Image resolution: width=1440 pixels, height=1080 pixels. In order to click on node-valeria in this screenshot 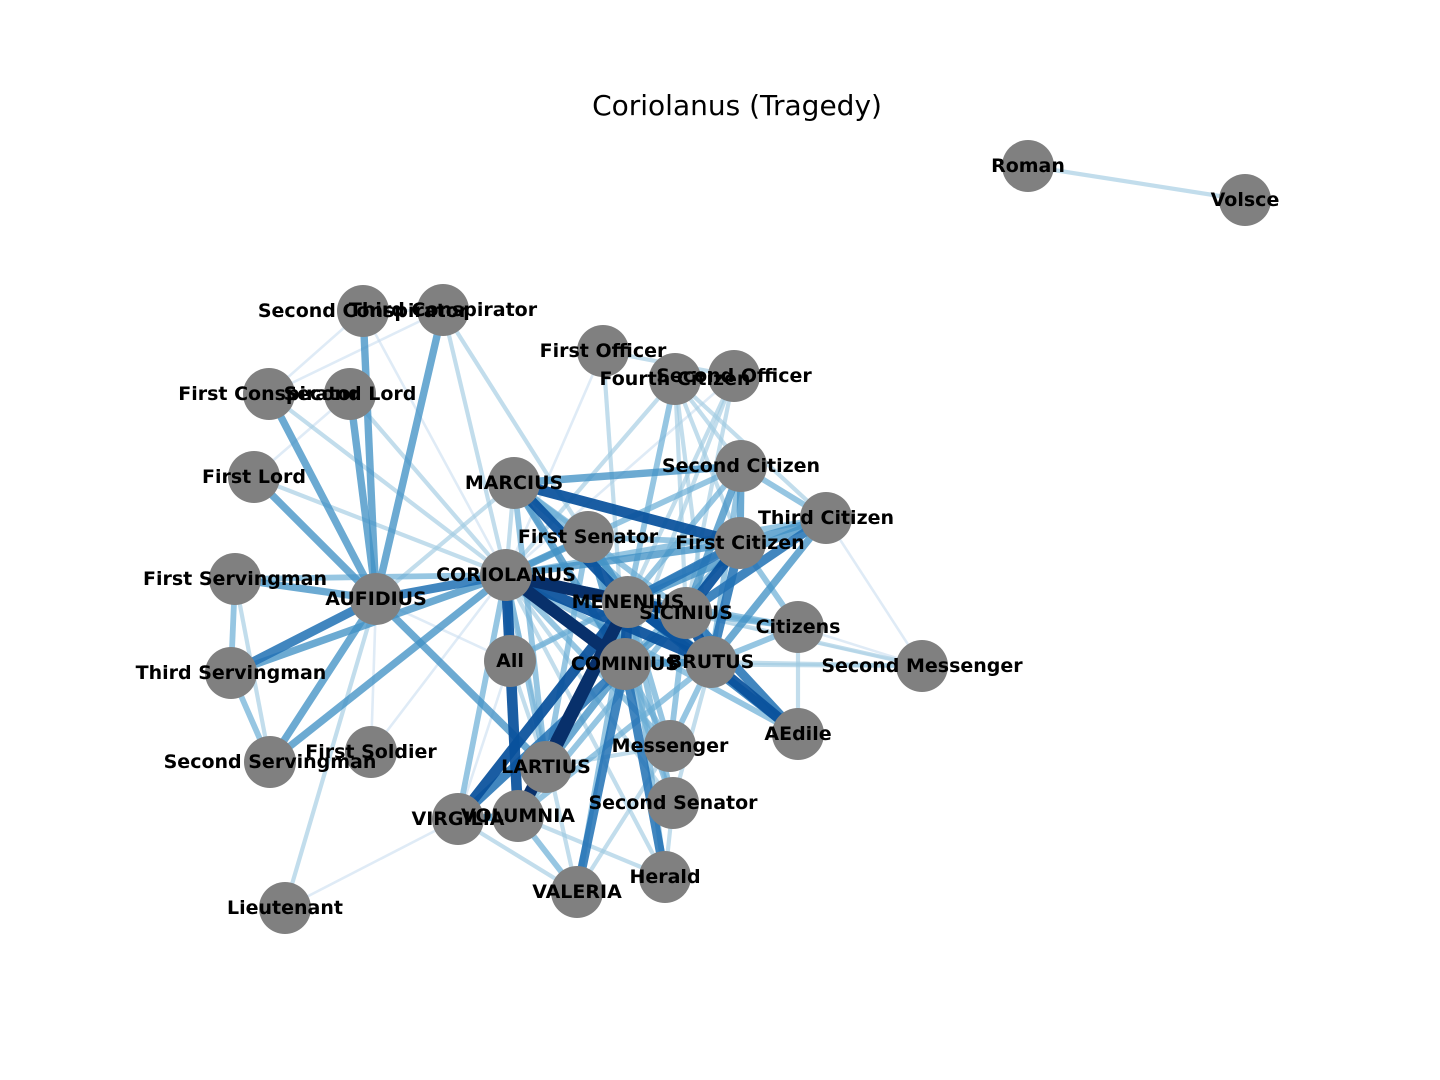, I will do `click(577, 892)`.